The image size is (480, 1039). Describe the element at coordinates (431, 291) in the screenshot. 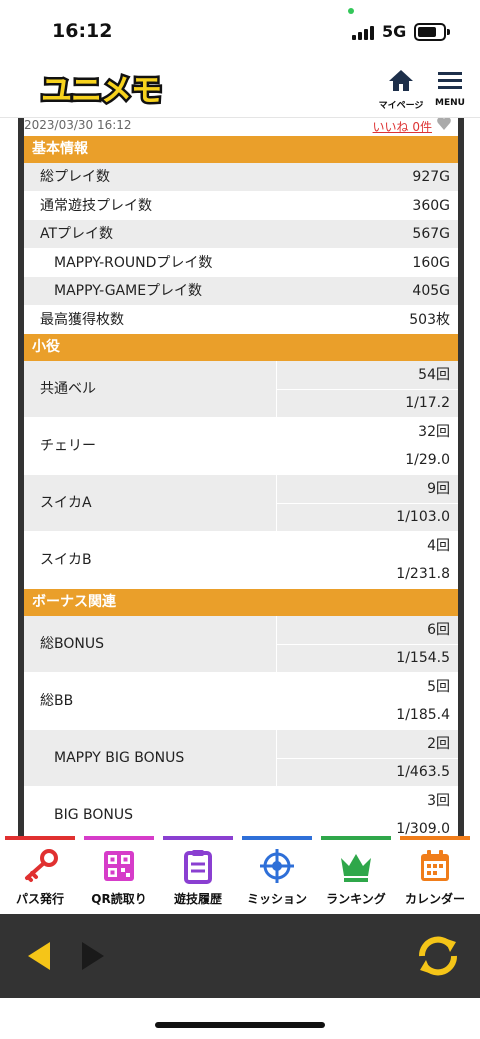

I see `stat-value: 405G` at that location.